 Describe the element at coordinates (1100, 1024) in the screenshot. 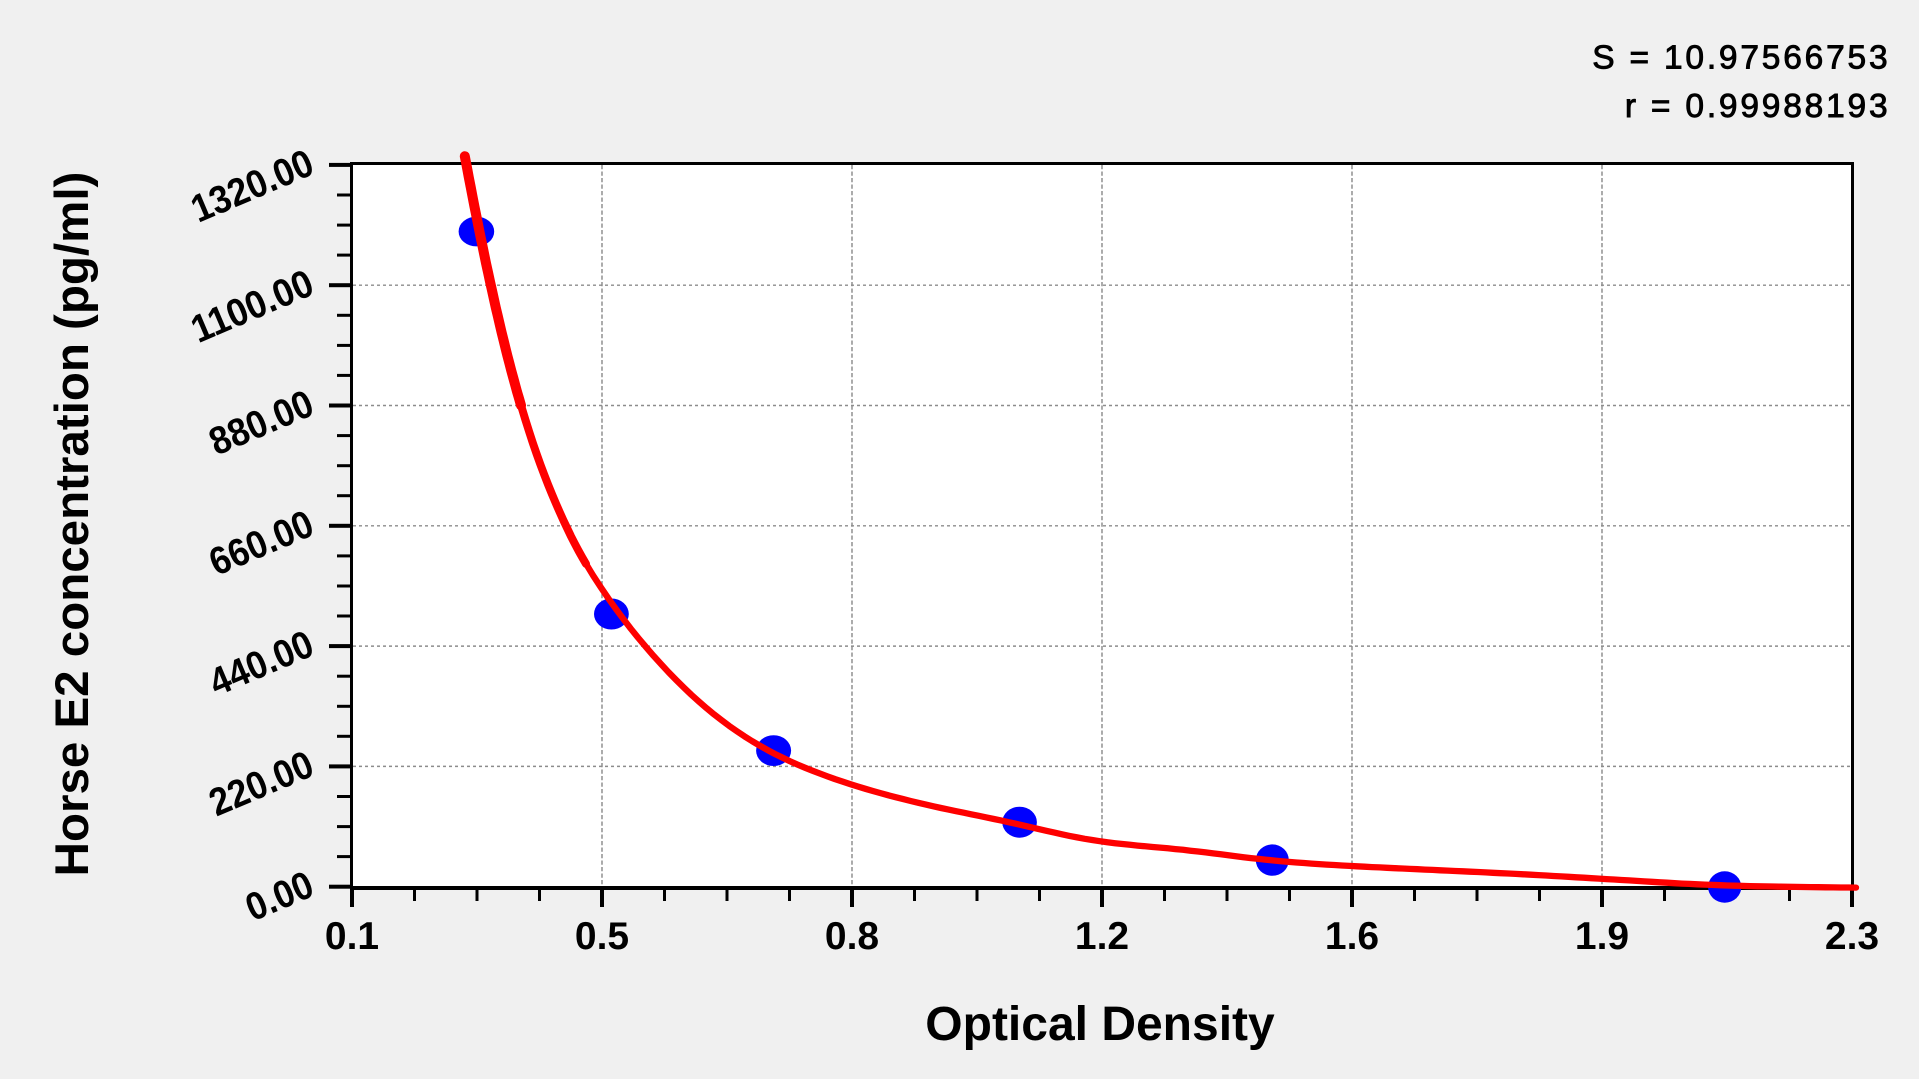

I see `svg-text: Optical Density` at that location.